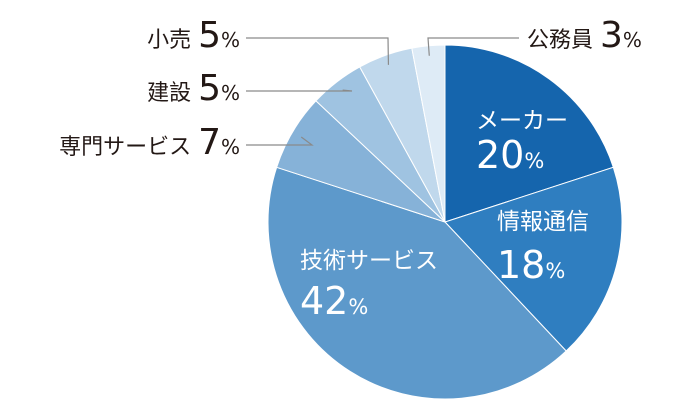  What do you see at coordinates (209, 88) in the screenshot?
I see `slice-value-4: 5` at bounding box center [209, 88].